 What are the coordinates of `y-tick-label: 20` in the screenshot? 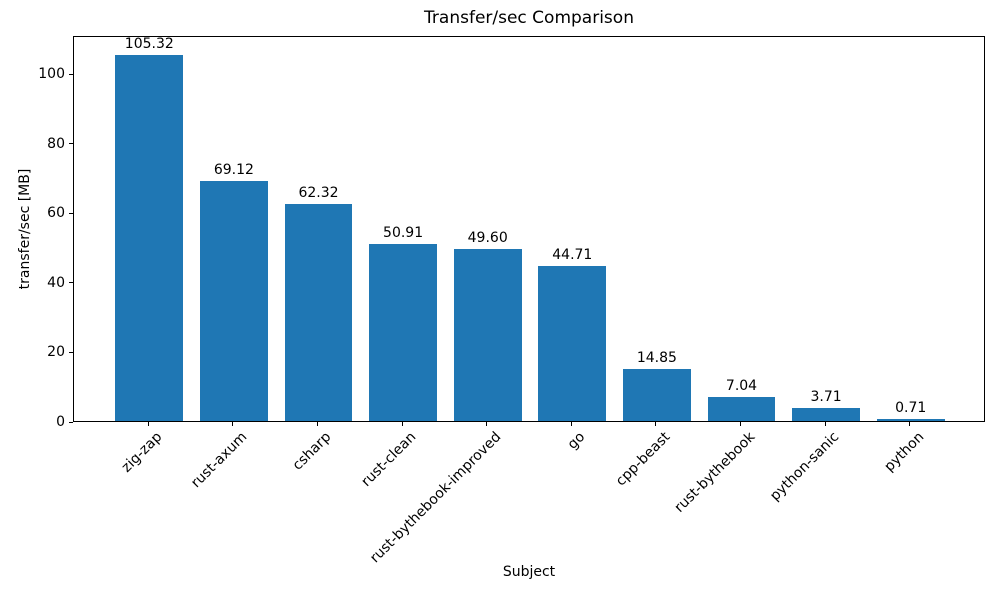 It's located at (56, 352).